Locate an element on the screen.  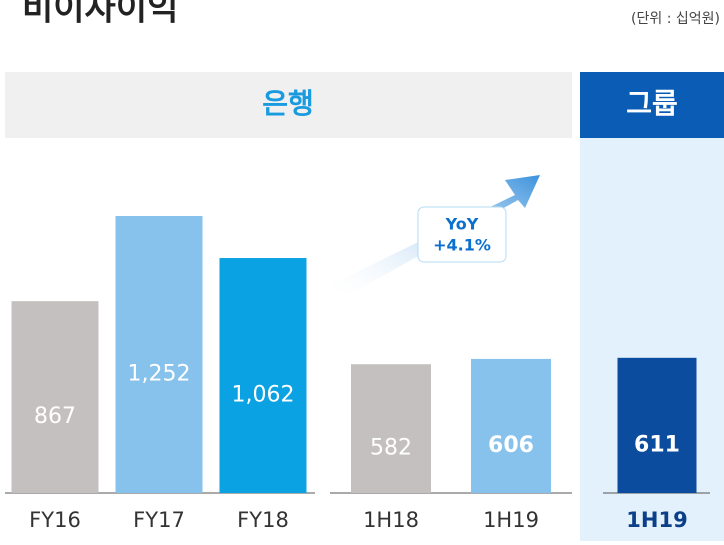
value-label: 1,062 is located at coordinates (263, 395).